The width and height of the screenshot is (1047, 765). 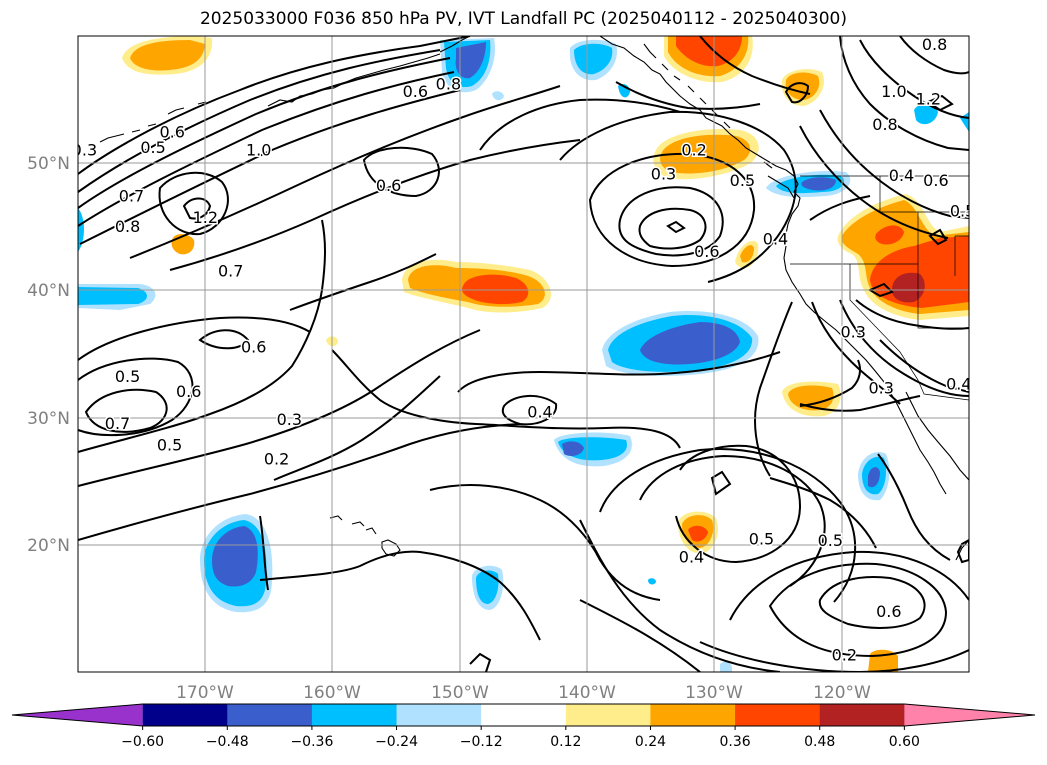 What do you see at coordinates (819, 742) in the screenshot?
I see `colorbar-tick-label: 0.48` at bounding box center [819, 742].